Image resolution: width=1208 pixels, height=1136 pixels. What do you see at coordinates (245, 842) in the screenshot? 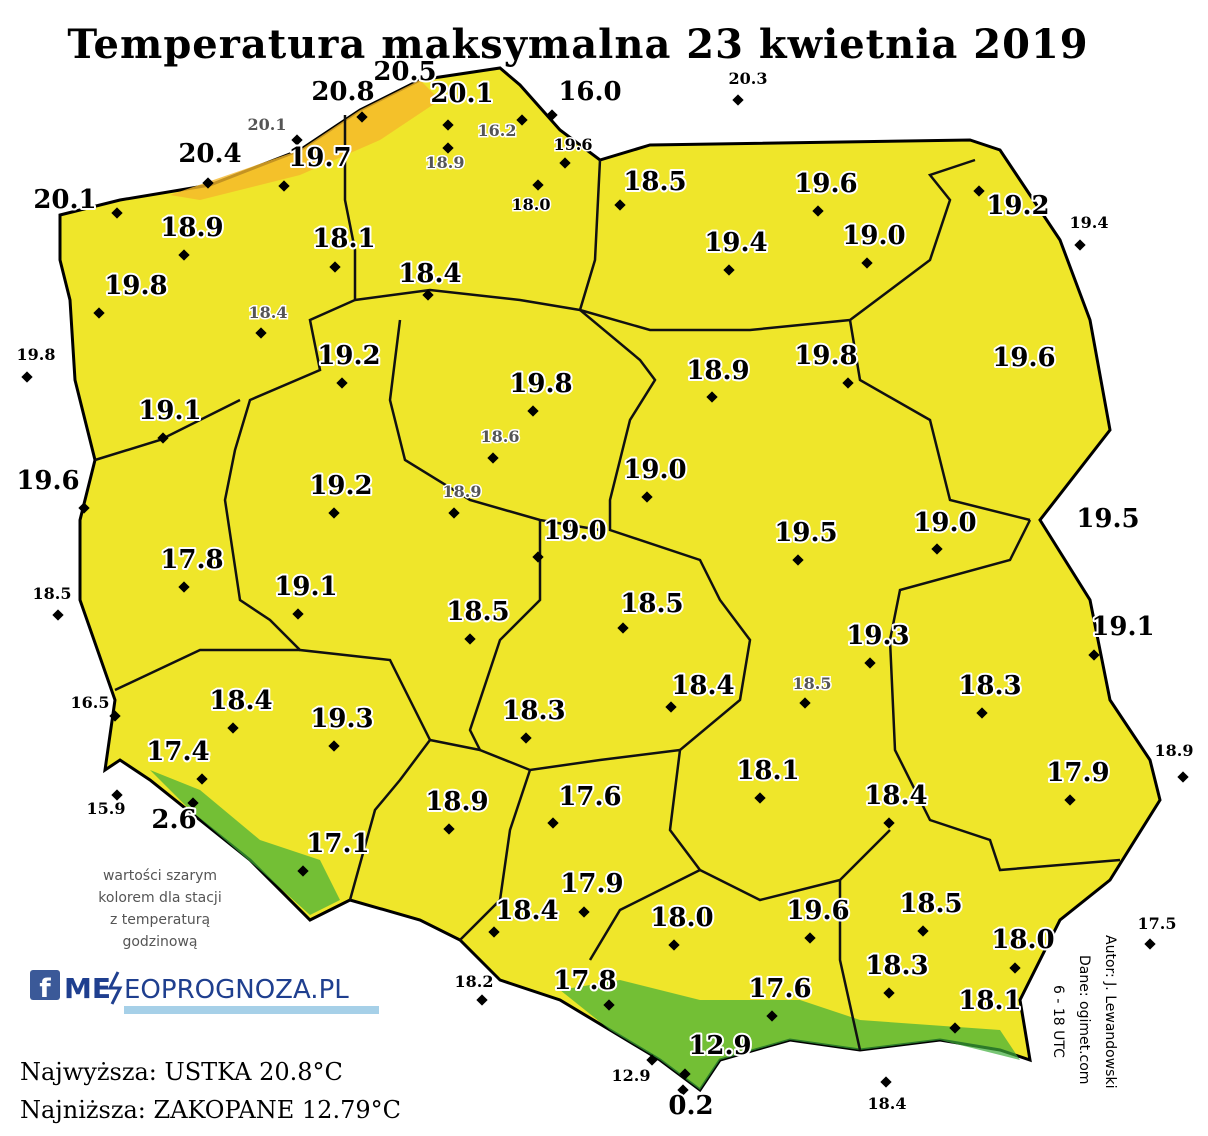
I see `mountains-sudety` at bounding box center [245, 842].